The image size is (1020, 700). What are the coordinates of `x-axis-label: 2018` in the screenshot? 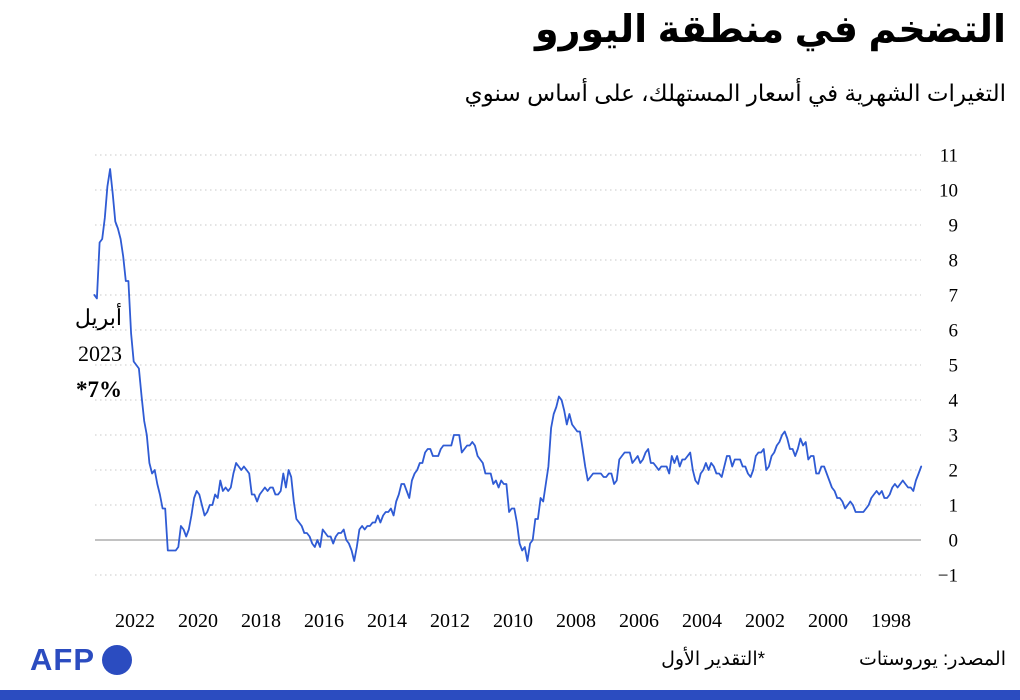 It's located at (261, 621).